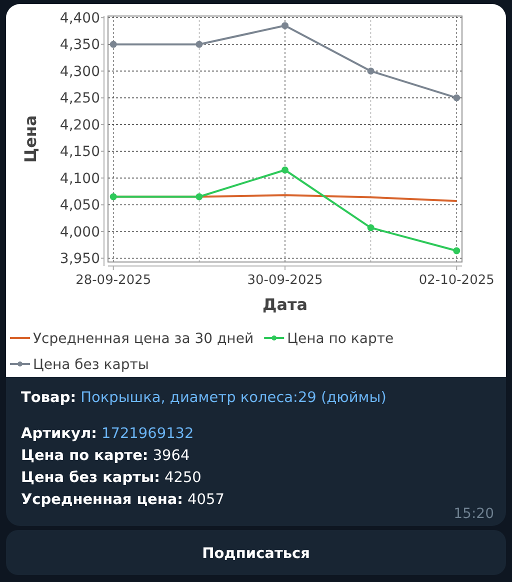  What do you see at coordinates (80, 178) in the screenshot?
I see `y-tick-label: 4,100` at bounding box center [80, 178].